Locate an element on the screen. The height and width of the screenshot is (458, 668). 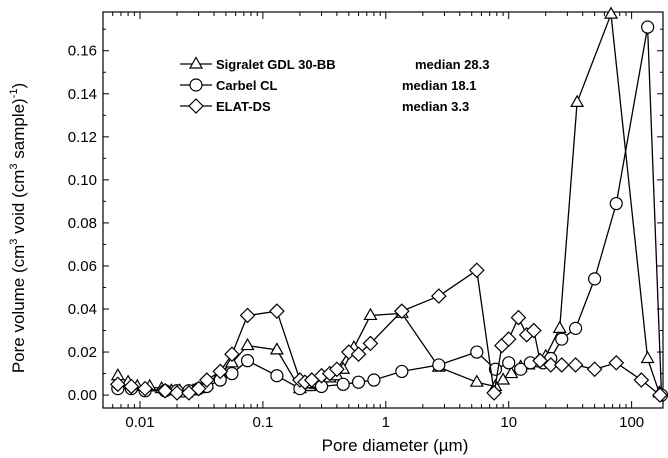
legend-label: Sigralet GDL 30-BB is located at coordinates (276, 64).